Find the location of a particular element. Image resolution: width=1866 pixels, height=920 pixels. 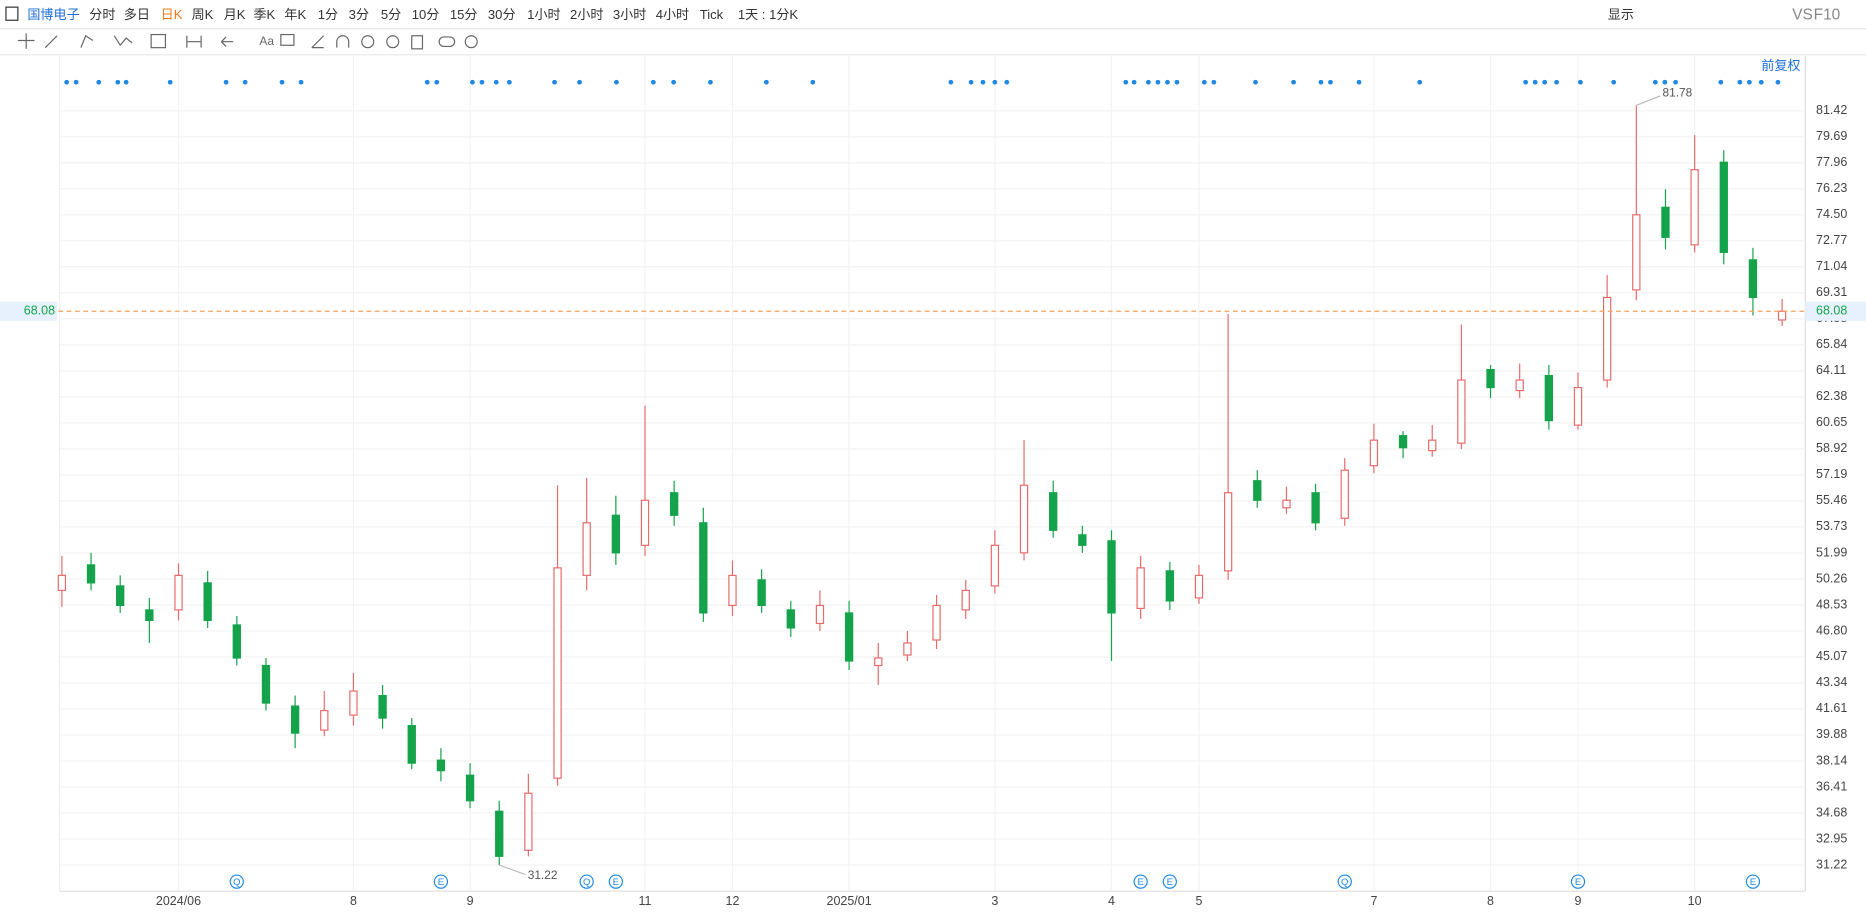

eye-tool is located at coordinates (368, 42).